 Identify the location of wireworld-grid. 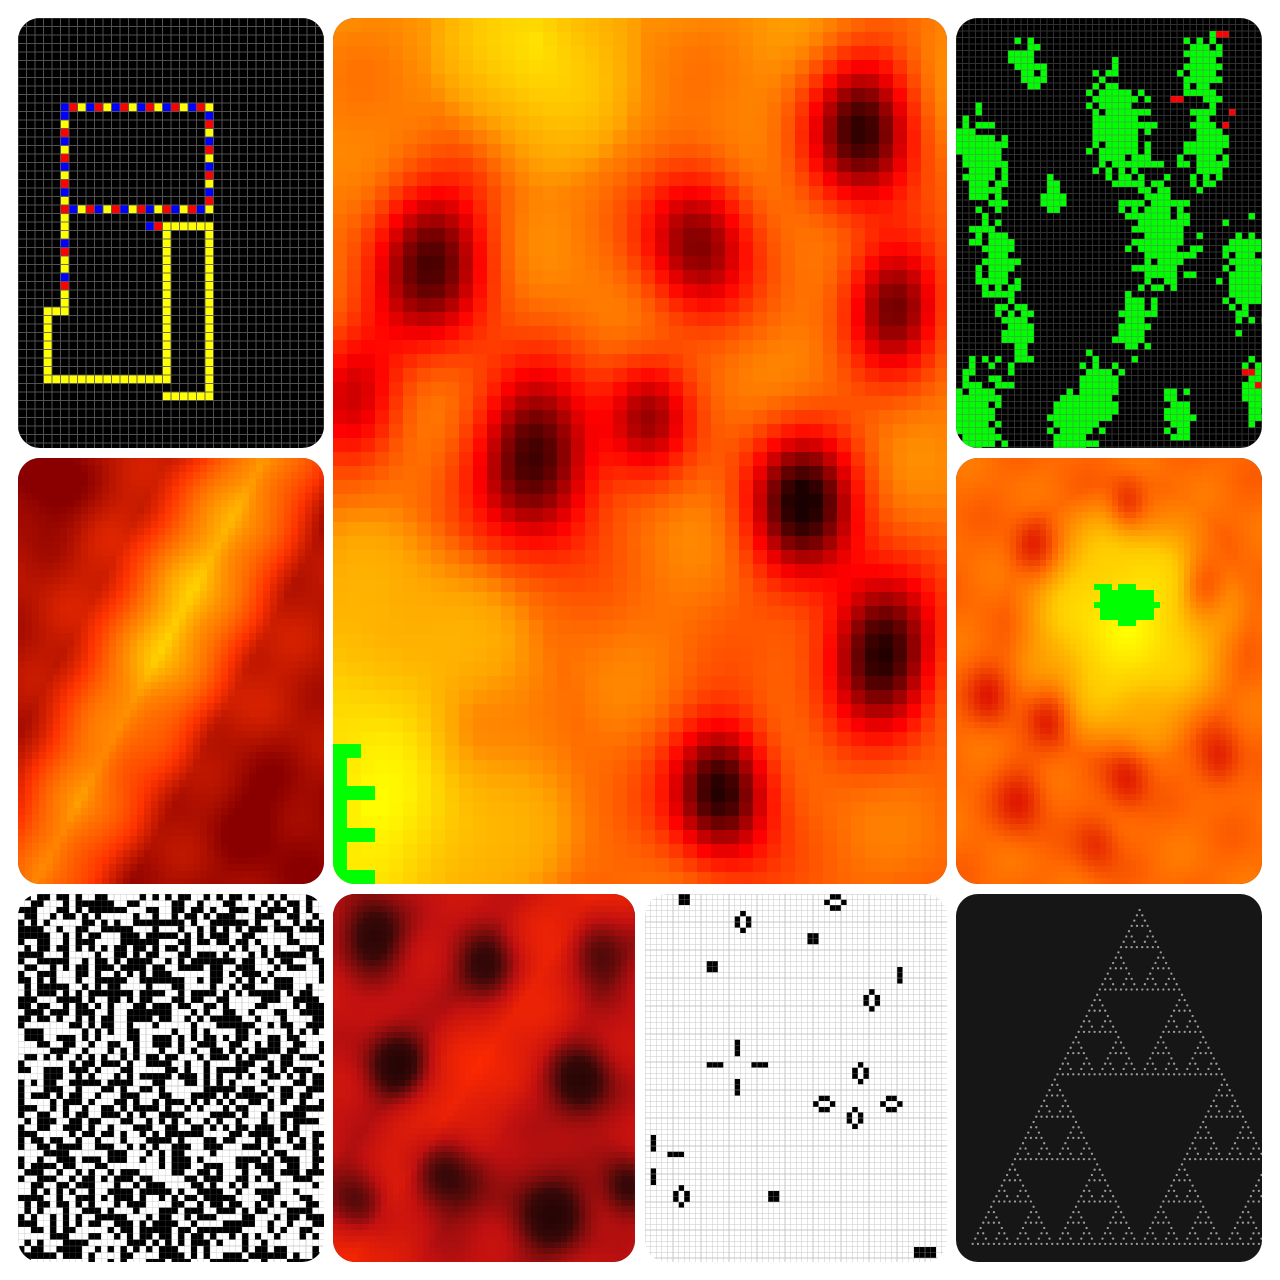
(171, 233).